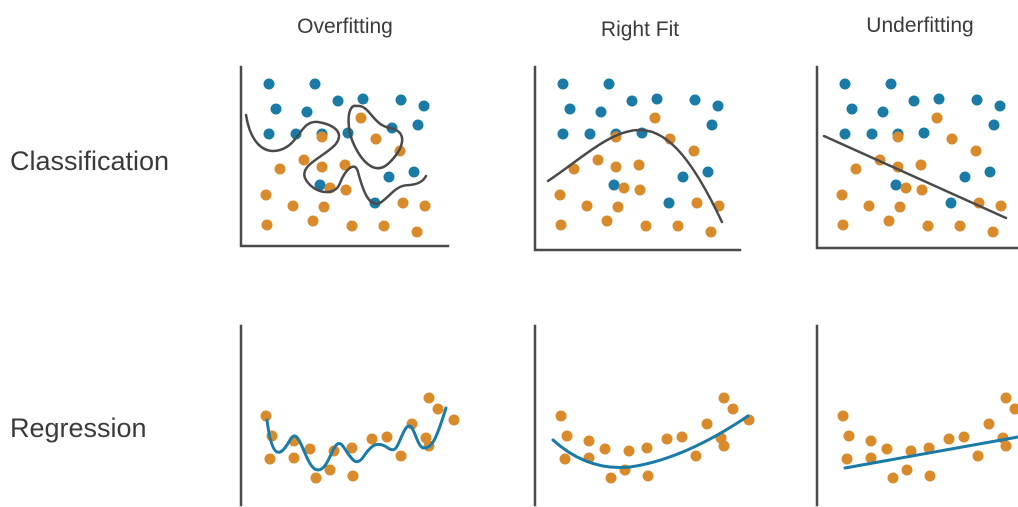 The width and height of the screenshot is (1018, 507). What do you see at coordinates (919, 25) in the screenshot?
I see `column-title-underfitting: Underfitting` at bounding box center [919, 25].